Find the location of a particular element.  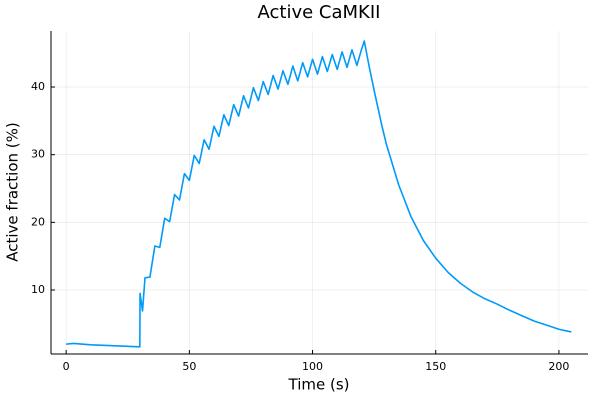

x-tick-label: 100 is located at coordinates (312, 366).